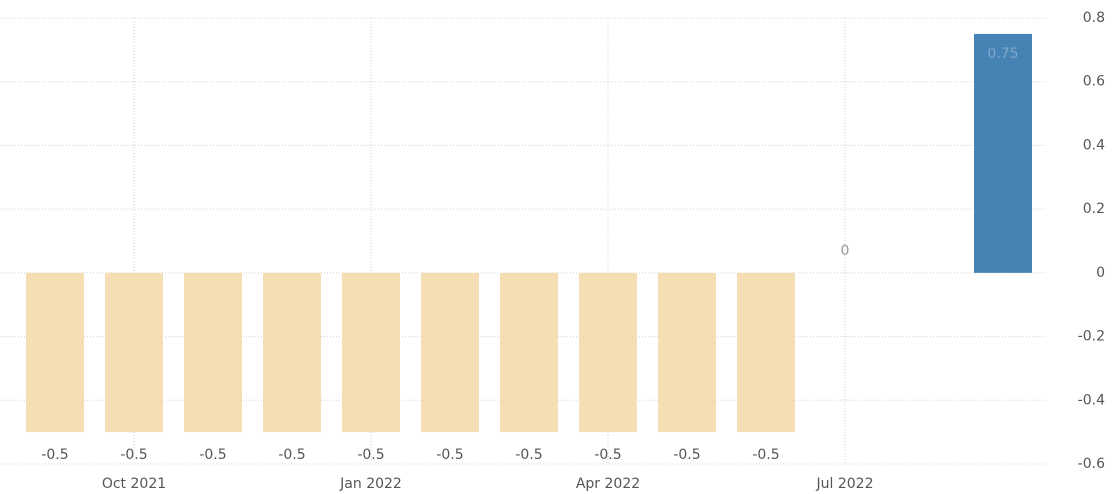 Image resolution: width=1115 pixels, height=494 pixels. What do you see at coordinates (1091, 337) in the screenshot?
I see `y-tick-label: -0.2` at bounding box center [1091, 337].